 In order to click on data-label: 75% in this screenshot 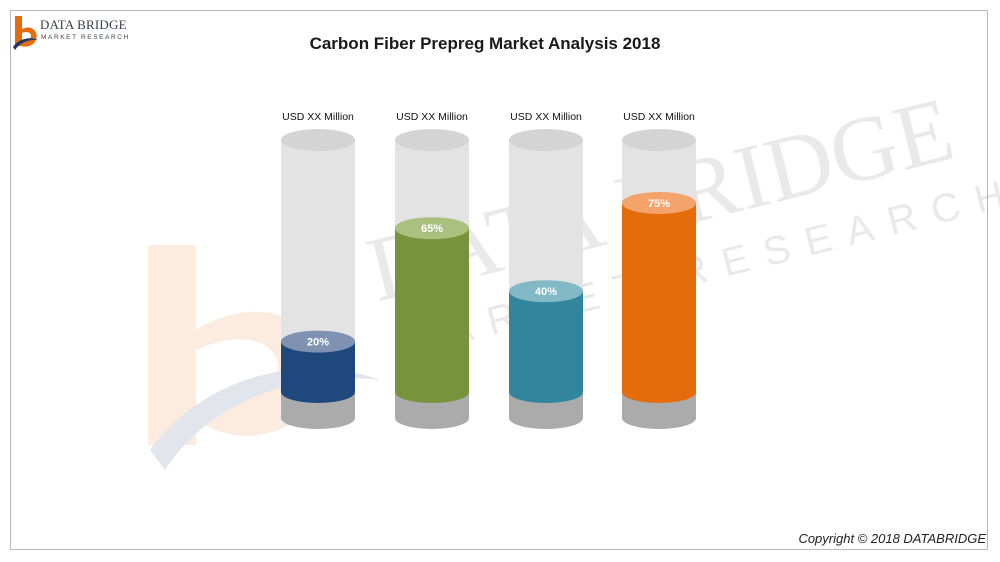, I will do `click(659, 204)`.